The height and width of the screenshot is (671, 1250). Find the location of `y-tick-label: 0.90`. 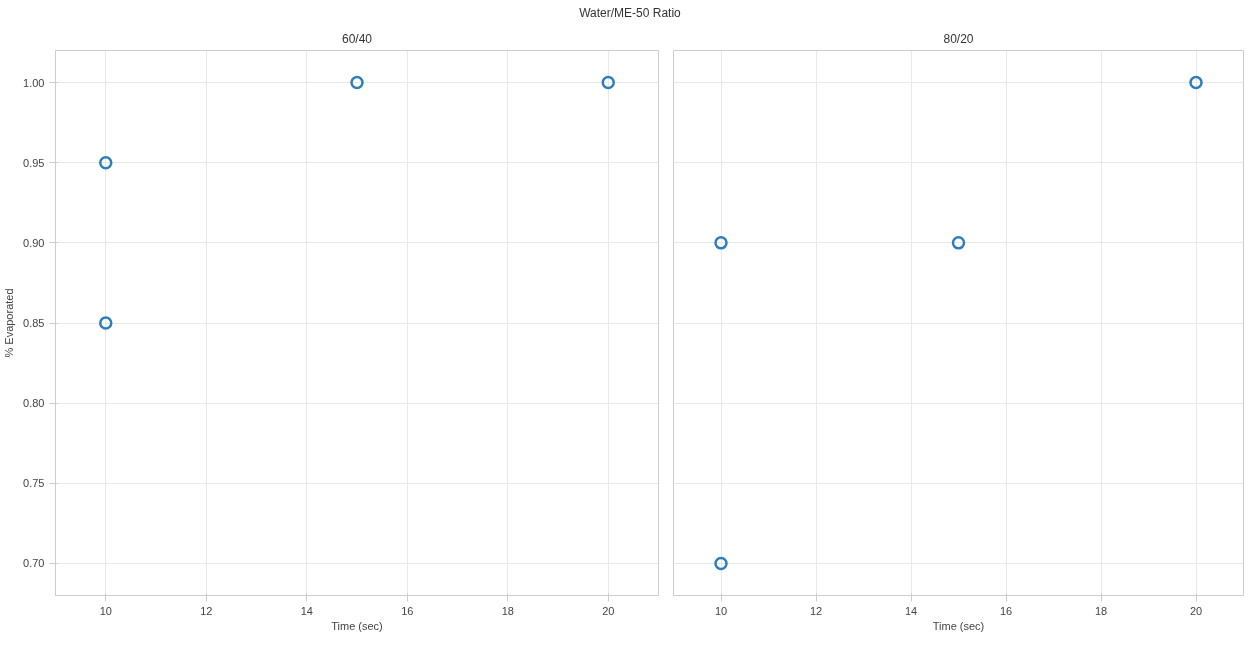

y-tick-label: 0.90 is located at coordinates (34, 242).